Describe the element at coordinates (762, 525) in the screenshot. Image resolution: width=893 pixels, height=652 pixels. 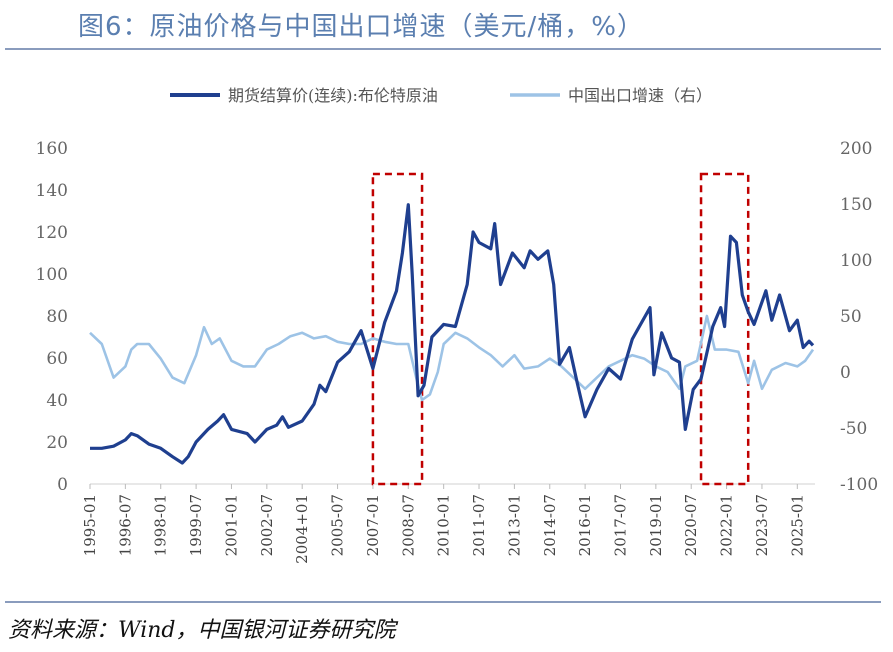
I see `x-tick-label: 2023-07` at that location.